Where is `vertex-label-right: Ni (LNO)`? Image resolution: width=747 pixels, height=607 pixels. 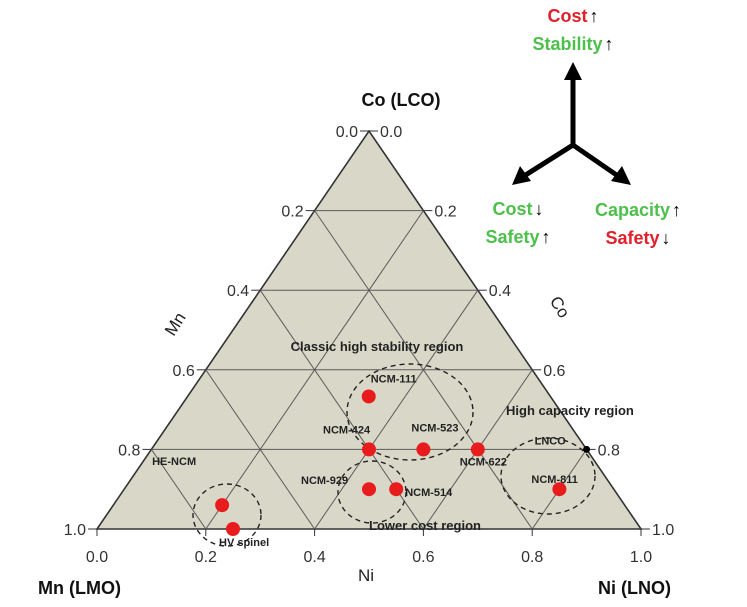 vertex-label-right: Ni (LNO) is located at coordinates (634, 588).